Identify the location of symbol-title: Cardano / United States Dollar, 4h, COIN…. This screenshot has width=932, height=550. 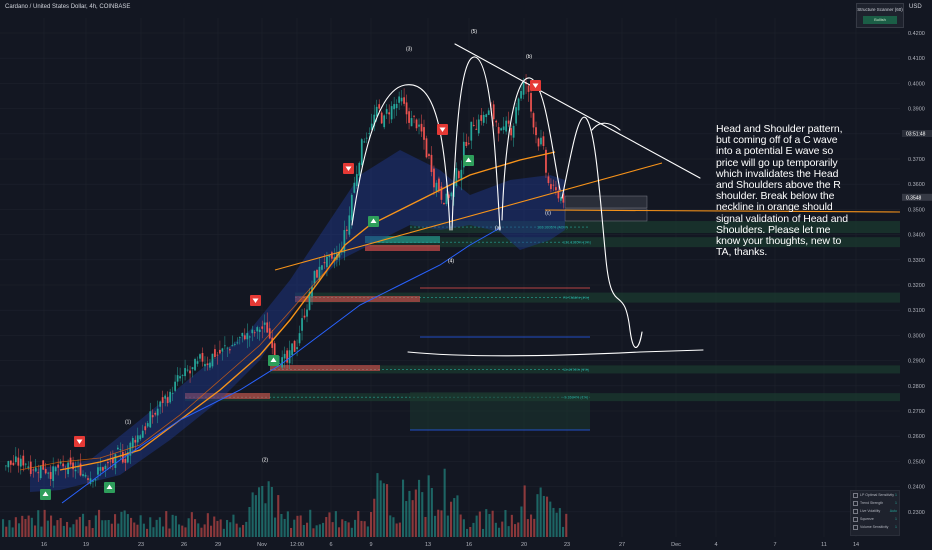
(68, 7).